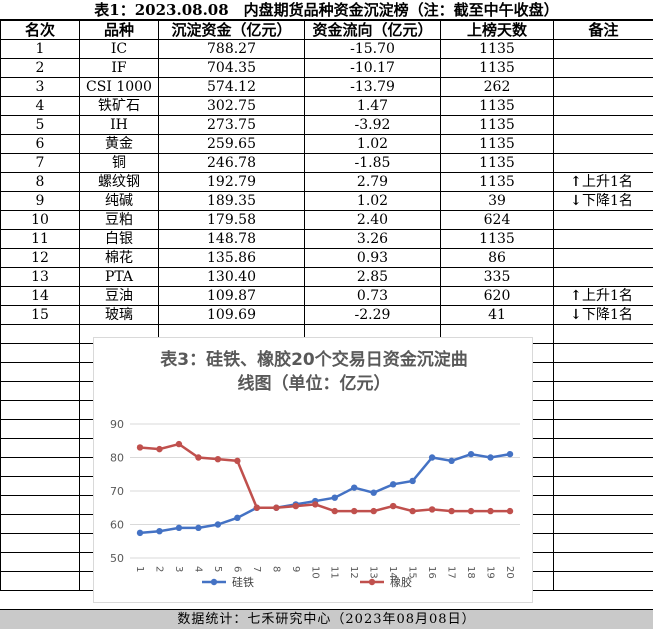 Image resolution: width=653 pixels, height=629 pixels. What do you see at coordinates (497, 277) in the screenshot?
I see `days-cell: 335` at bounding box center [497, 277].